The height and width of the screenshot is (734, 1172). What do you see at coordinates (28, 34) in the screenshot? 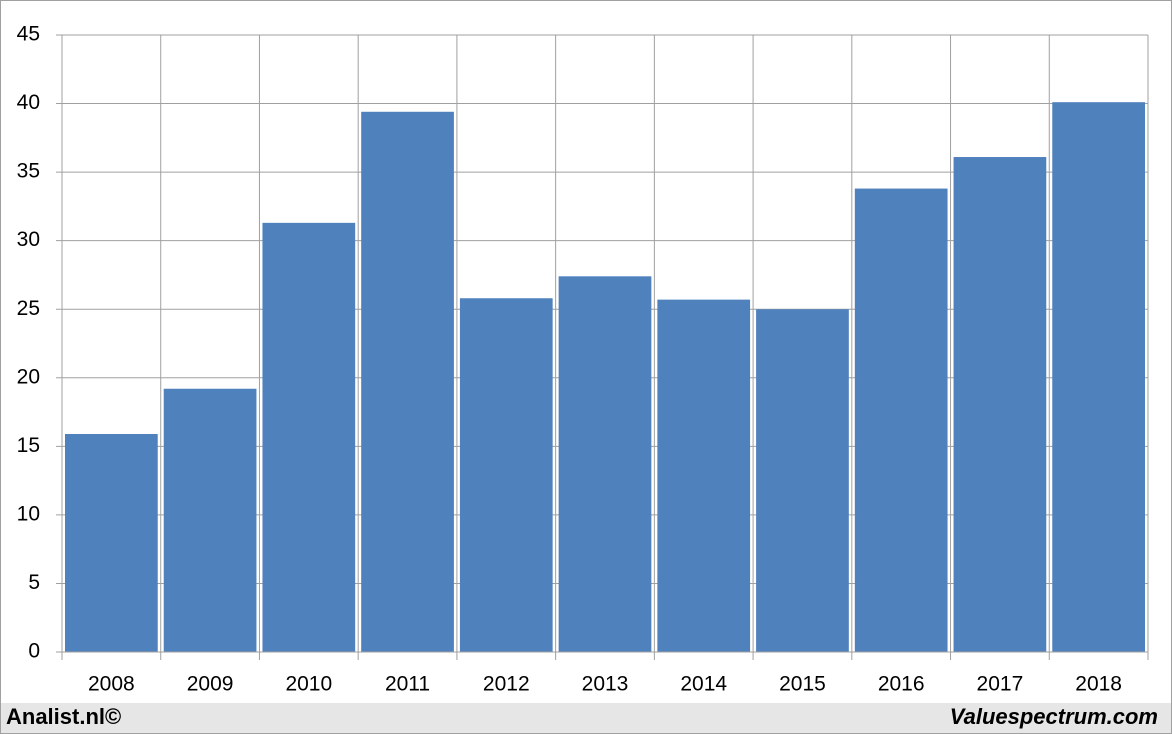
I see `y-tick-label: 45` at bounding box center [28, 34].